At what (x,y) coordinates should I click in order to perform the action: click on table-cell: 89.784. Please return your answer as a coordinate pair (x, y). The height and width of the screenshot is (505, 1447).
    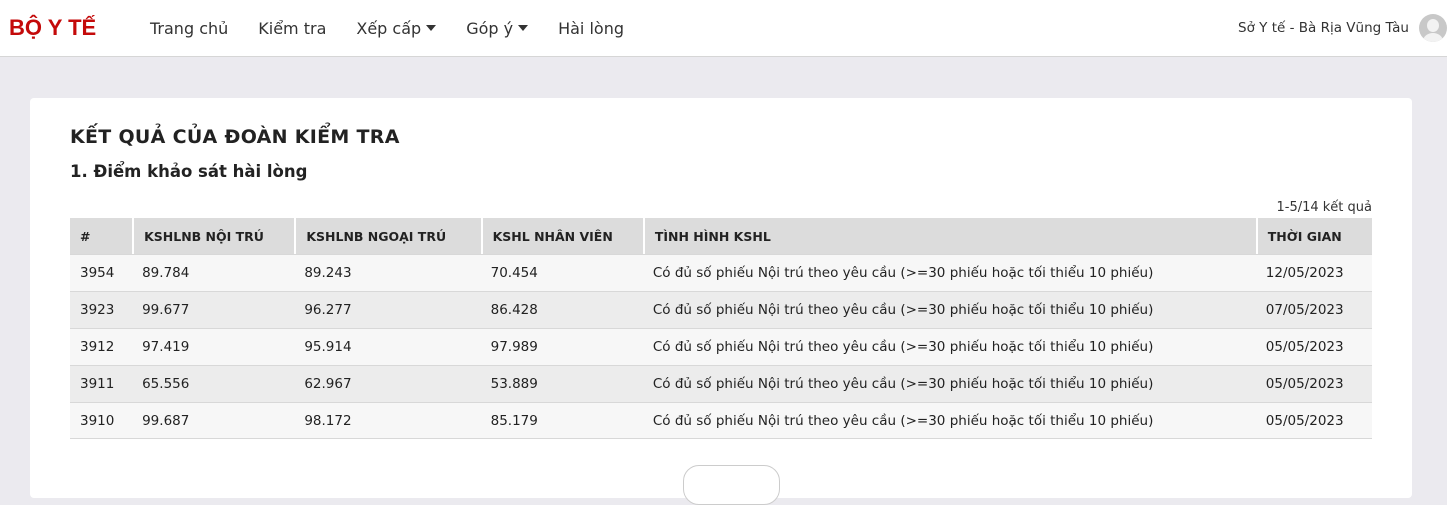
    Looking at the image, I should click on (213, 272).